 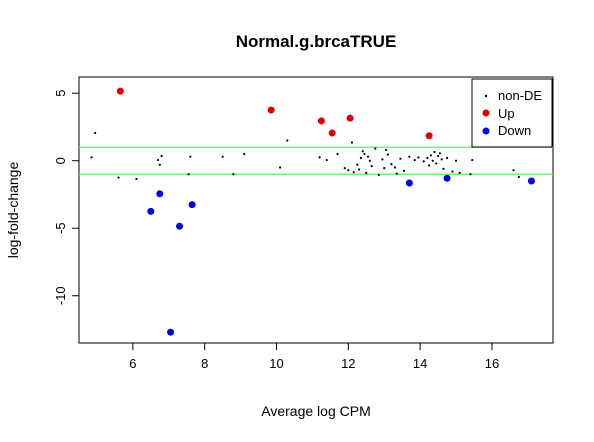 What do you see at coordinates (492, 363) in the screenshot?
I see `x-tick-label: 16` at bounding box center [492, 363].